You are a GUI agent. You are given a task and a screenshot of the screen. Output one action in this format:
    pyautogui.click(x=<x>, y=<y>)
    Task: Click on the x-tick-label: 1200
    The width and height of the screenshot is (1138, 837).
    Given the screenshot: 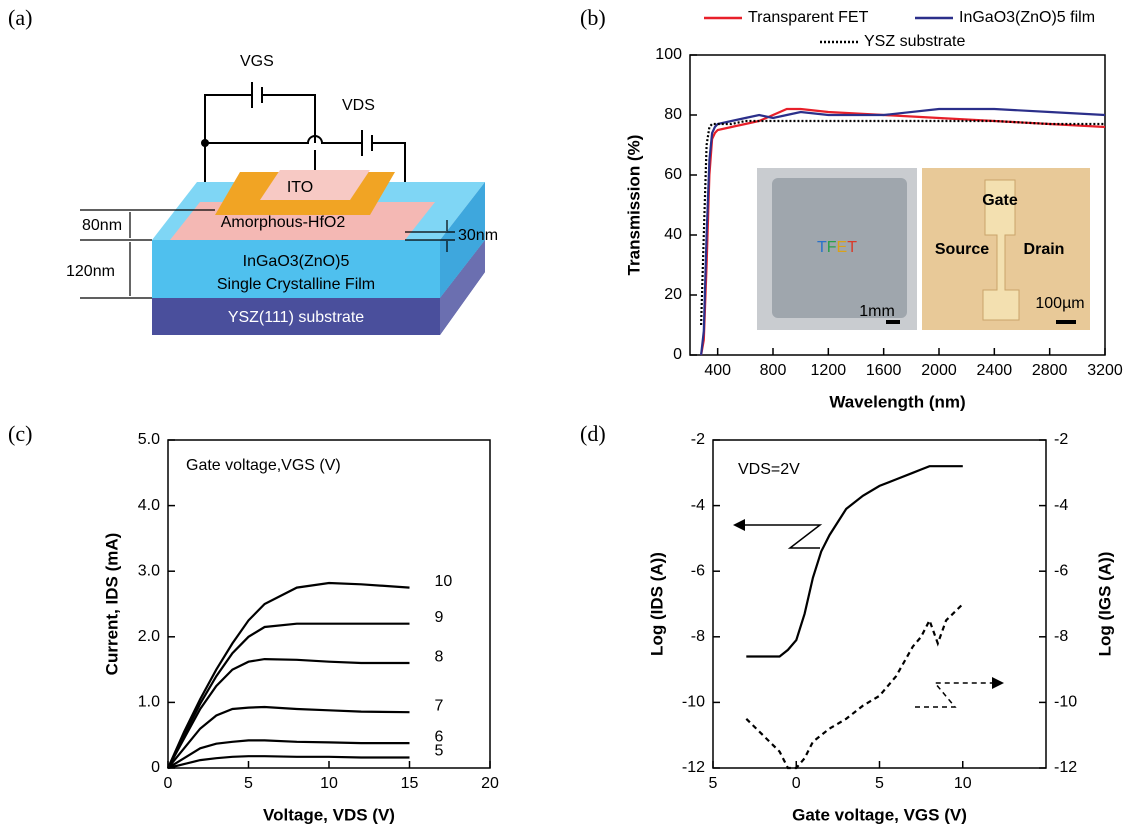 What is the action you would take?
    pyautogui.click(x=829, y=370)
    